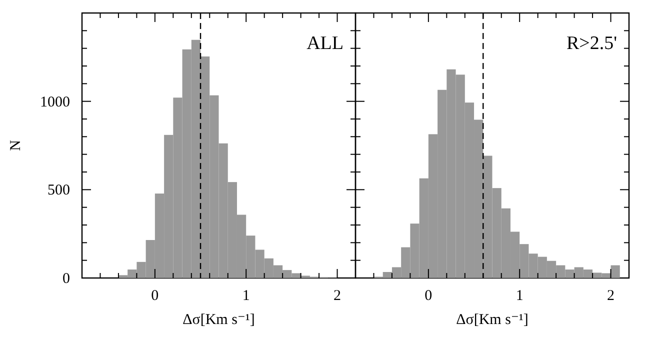 This screenshot has width=645, height=338. Describe the element at coordinates (66, 279) in the screenshot. I see `y-tick-label: 0` at that location.